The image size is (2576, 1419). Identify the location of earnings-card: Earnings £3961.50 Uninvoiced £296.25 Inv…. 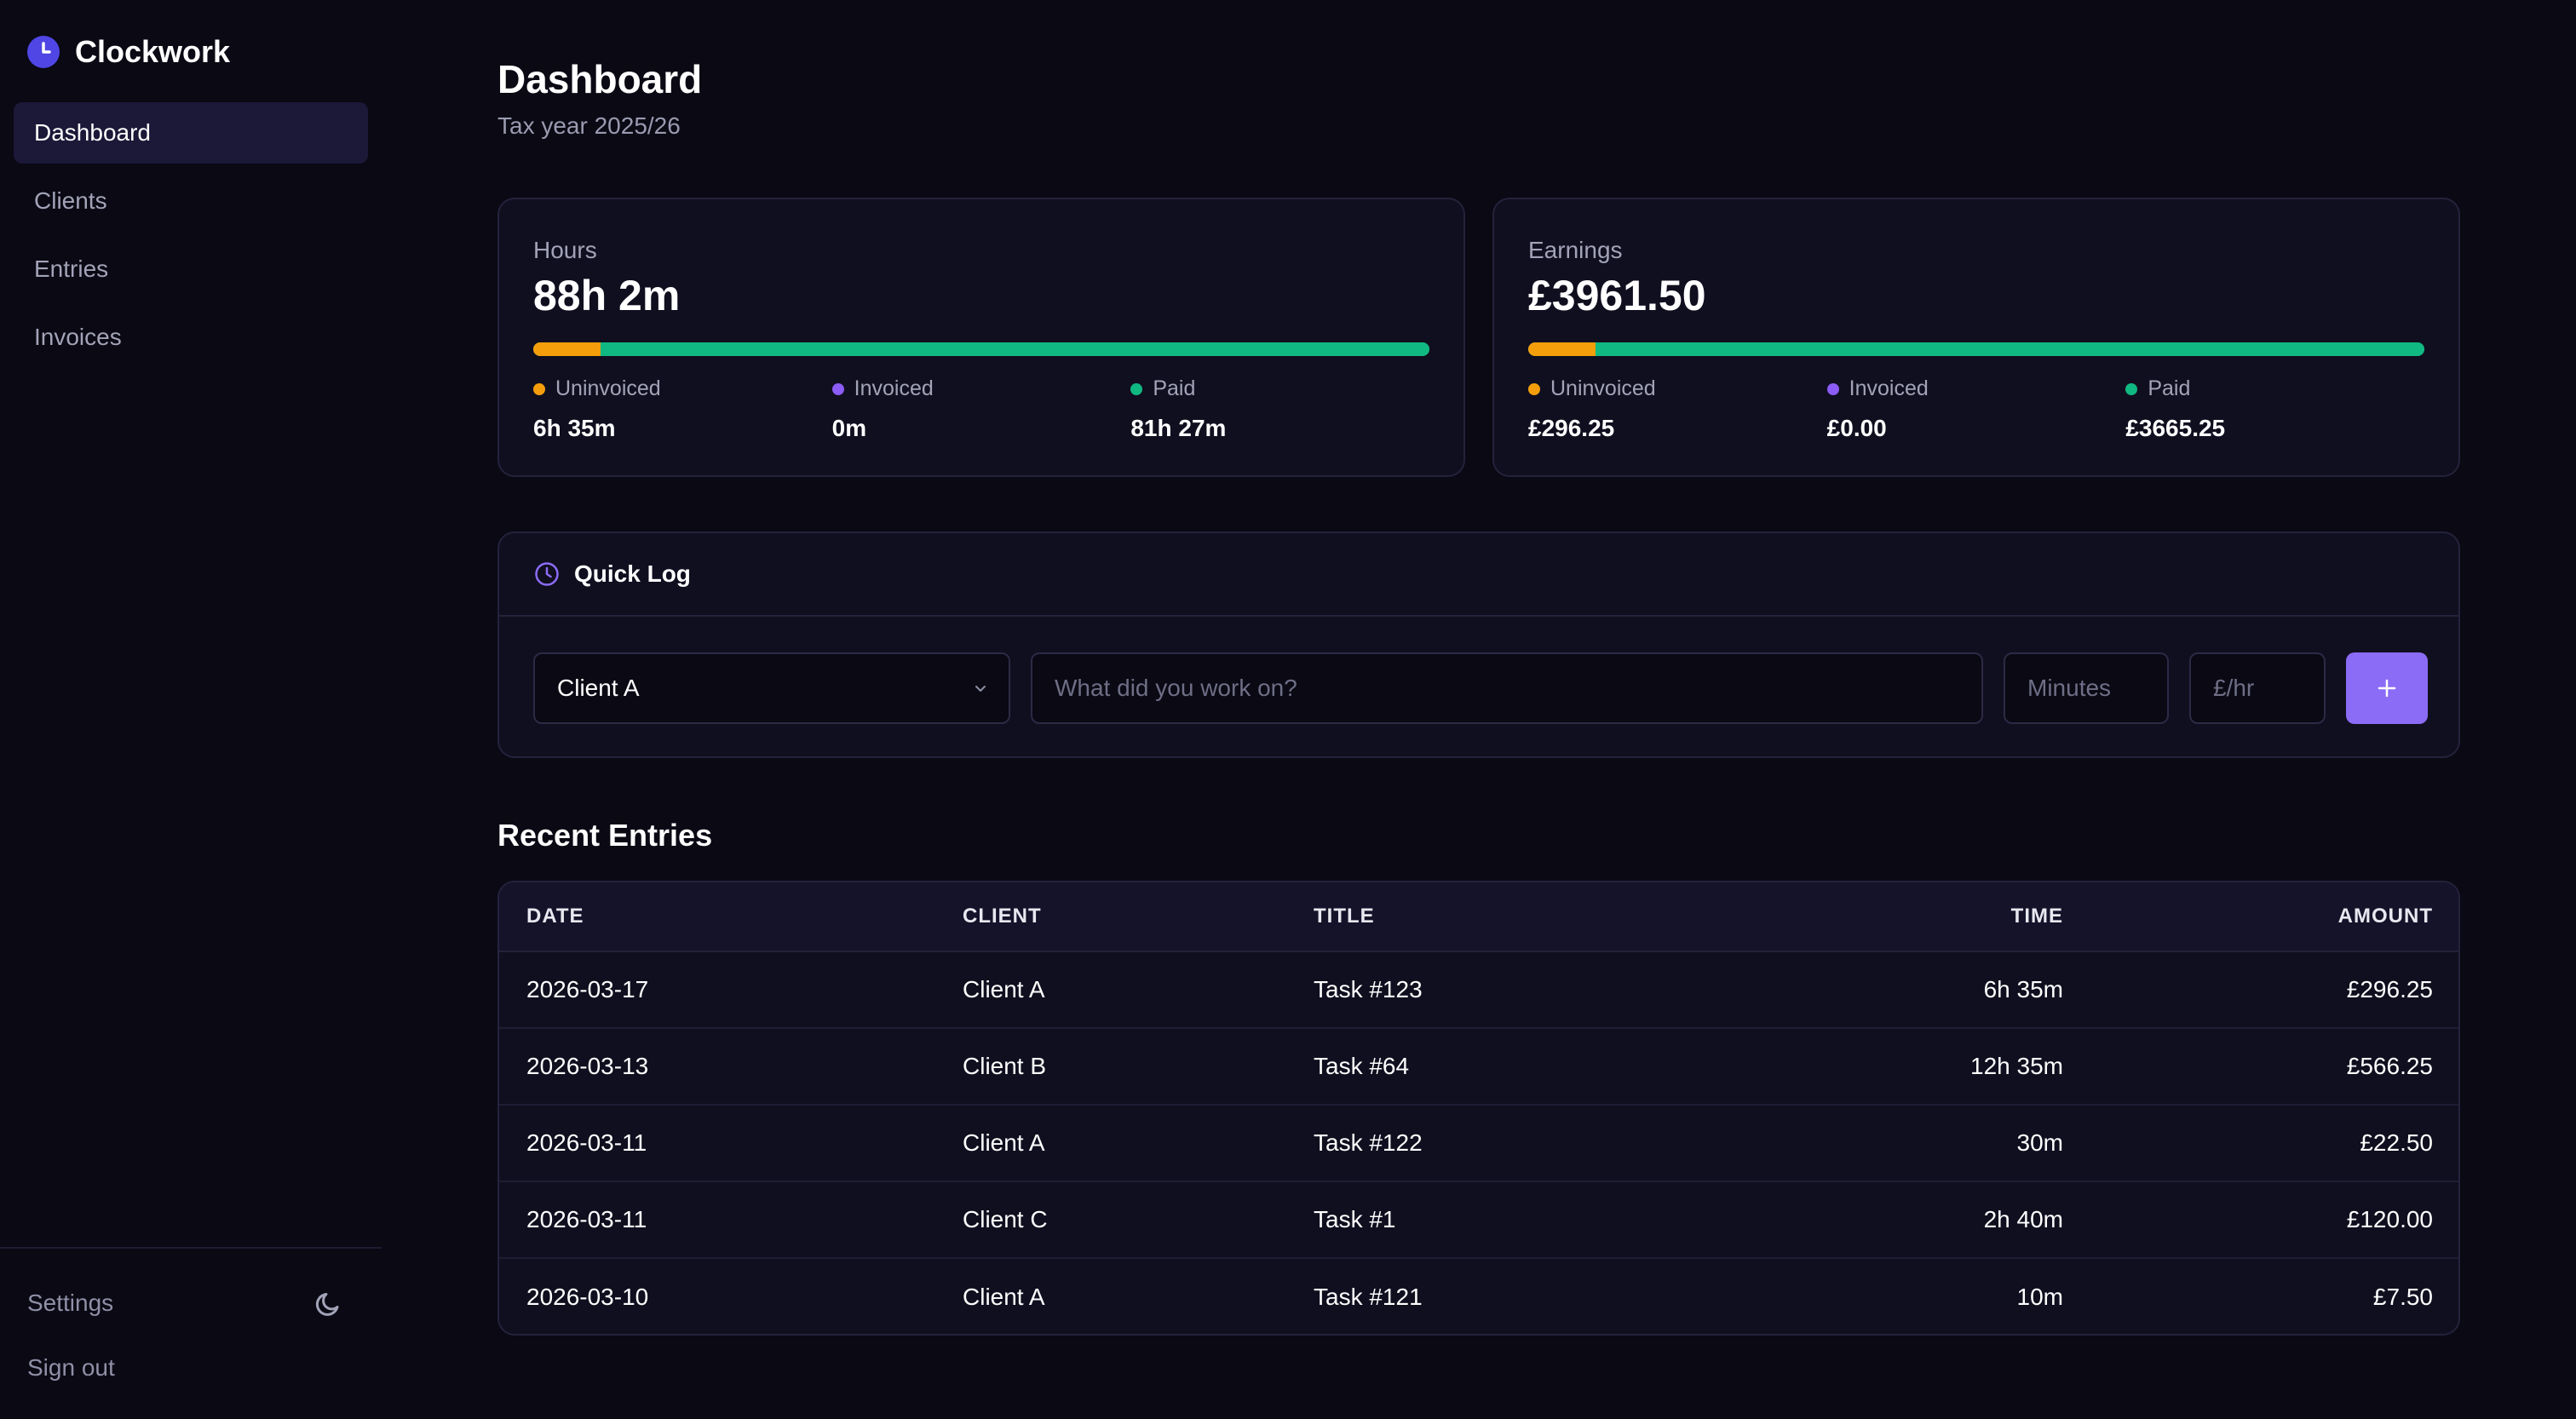
(1976, 338).